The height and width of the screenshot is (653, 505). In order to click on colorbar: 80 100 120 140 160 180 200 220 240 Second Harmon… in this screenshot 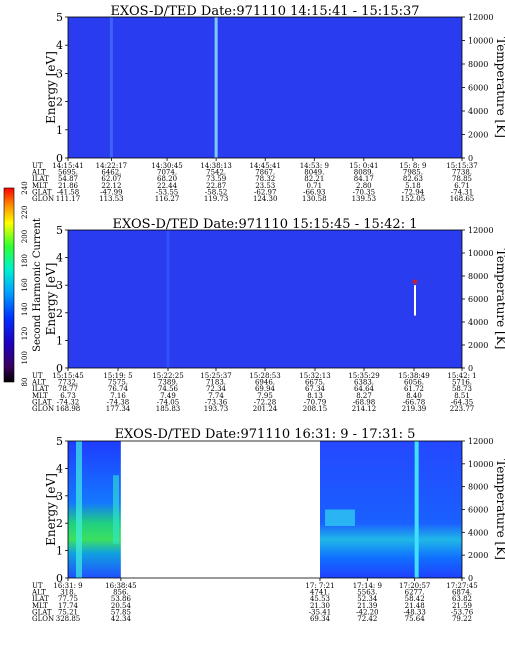, I will do `click(23, 283)`.